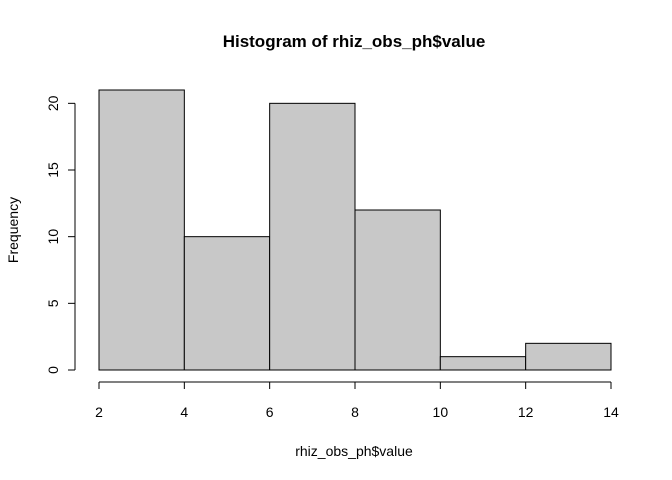 The image size is (672, 480). I want to click on y-tick-label-0: 0, so click(53, 370).